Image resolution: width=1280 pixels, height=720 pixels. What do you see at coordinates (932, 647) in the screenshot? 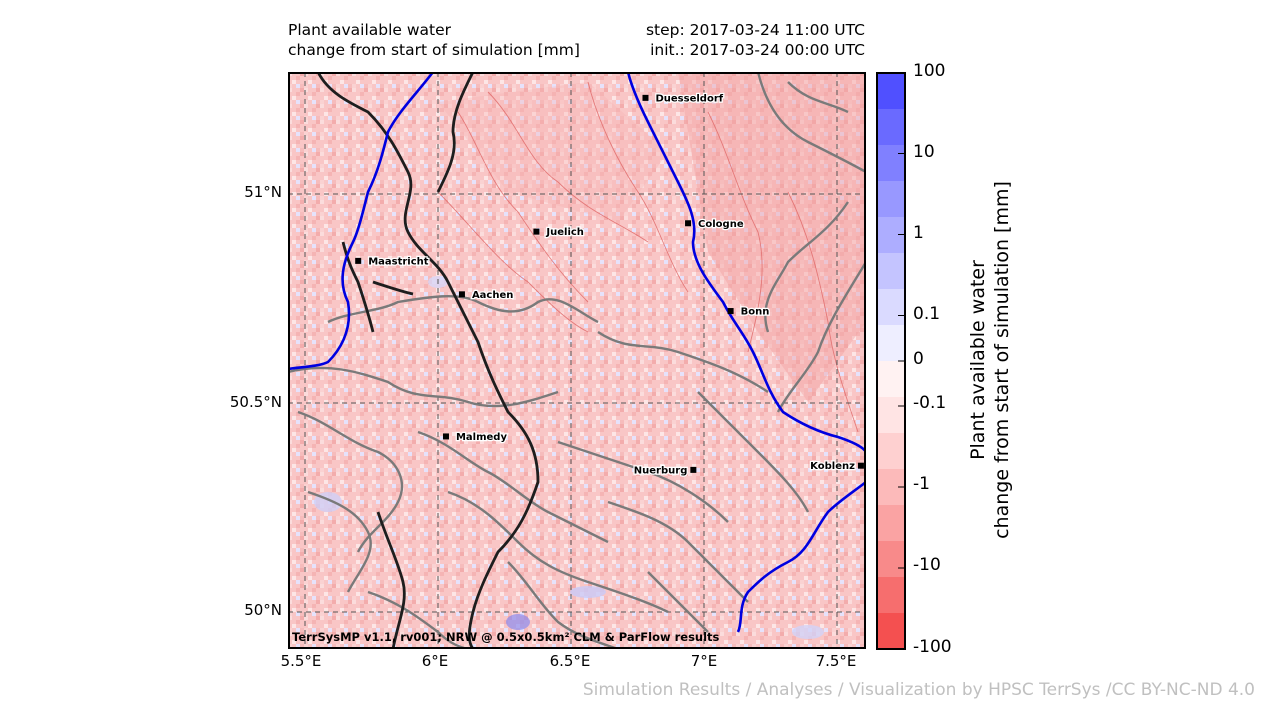
I see `colorbar-tick-minus-100: -100` at bounding box center [932, 647].